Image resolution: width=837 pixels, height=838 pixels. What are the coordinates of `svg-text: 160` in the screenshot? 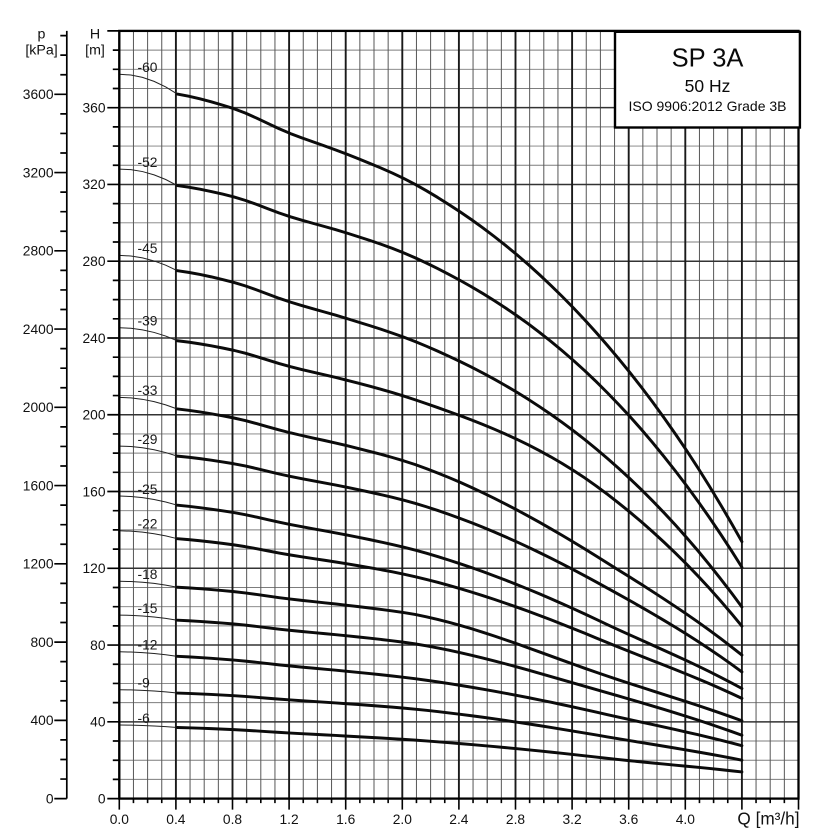 It's located at (93, 491).